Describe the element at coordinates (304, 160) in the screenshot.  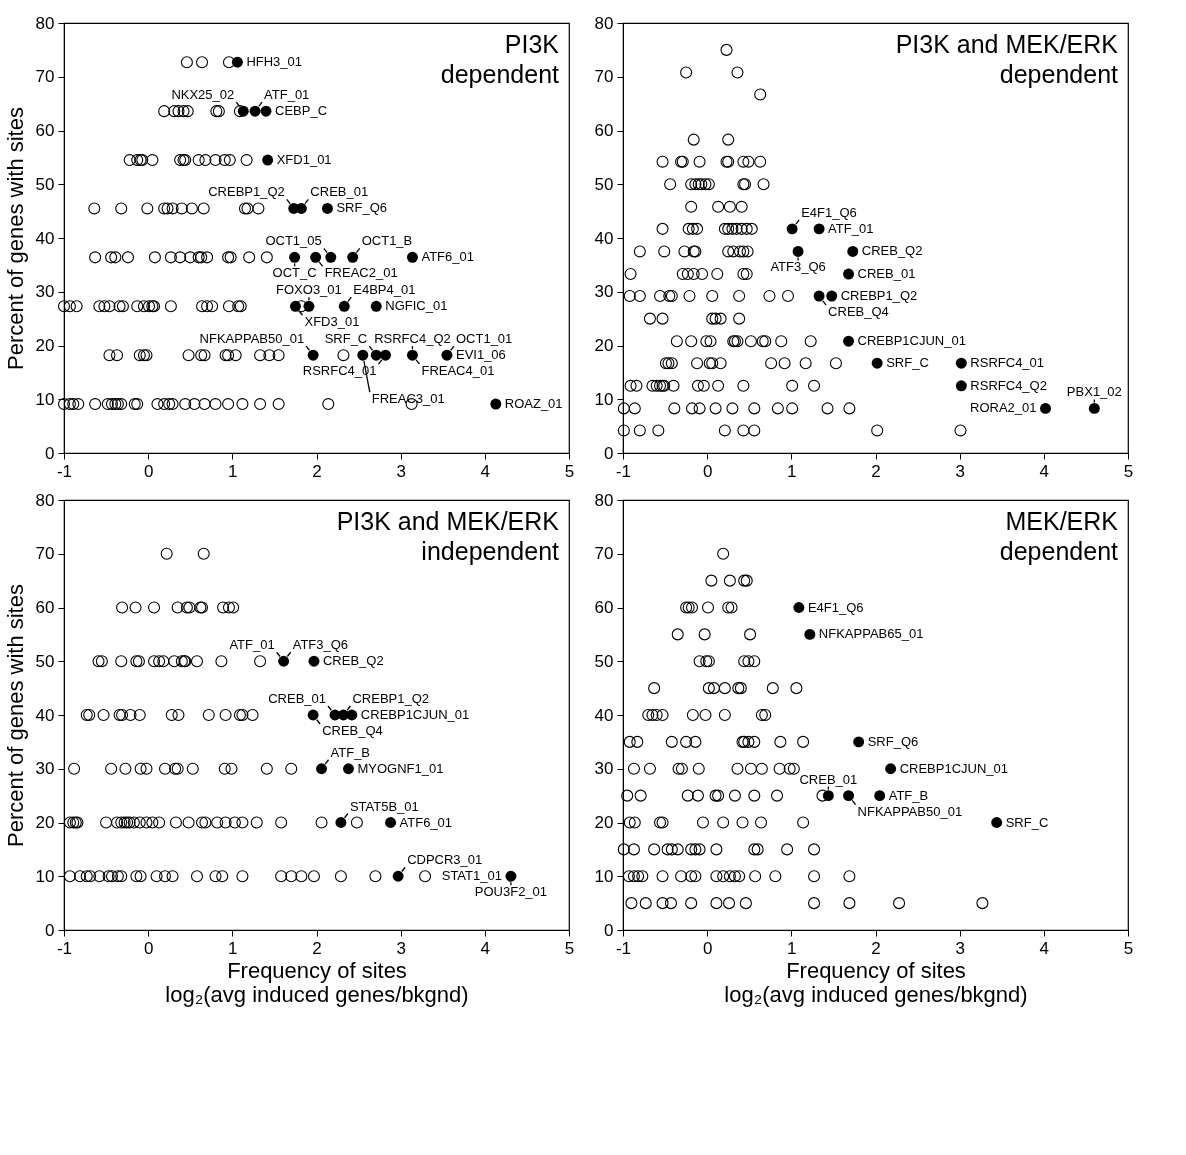
I see `annotation: XFD1_01` at that location.